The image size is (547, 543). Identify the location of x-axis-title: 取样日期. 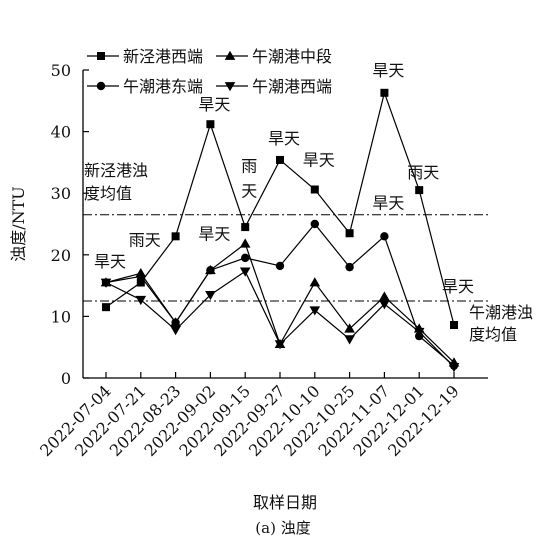
(285, 502).